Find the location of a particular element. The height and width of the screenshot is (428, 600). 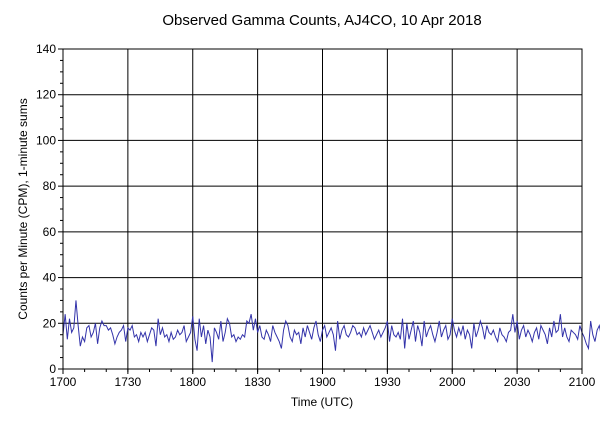

y-tick-label: 60 is located at coordinates (50, 232).